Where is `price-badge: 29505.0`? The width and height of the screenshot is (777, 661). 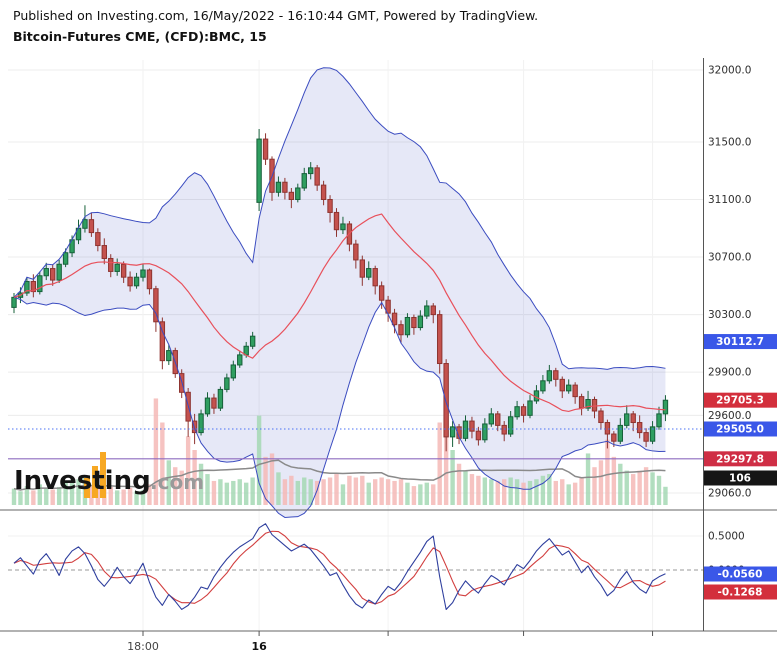
price-badge: 29505.0 is located at coordinates (740, 429).